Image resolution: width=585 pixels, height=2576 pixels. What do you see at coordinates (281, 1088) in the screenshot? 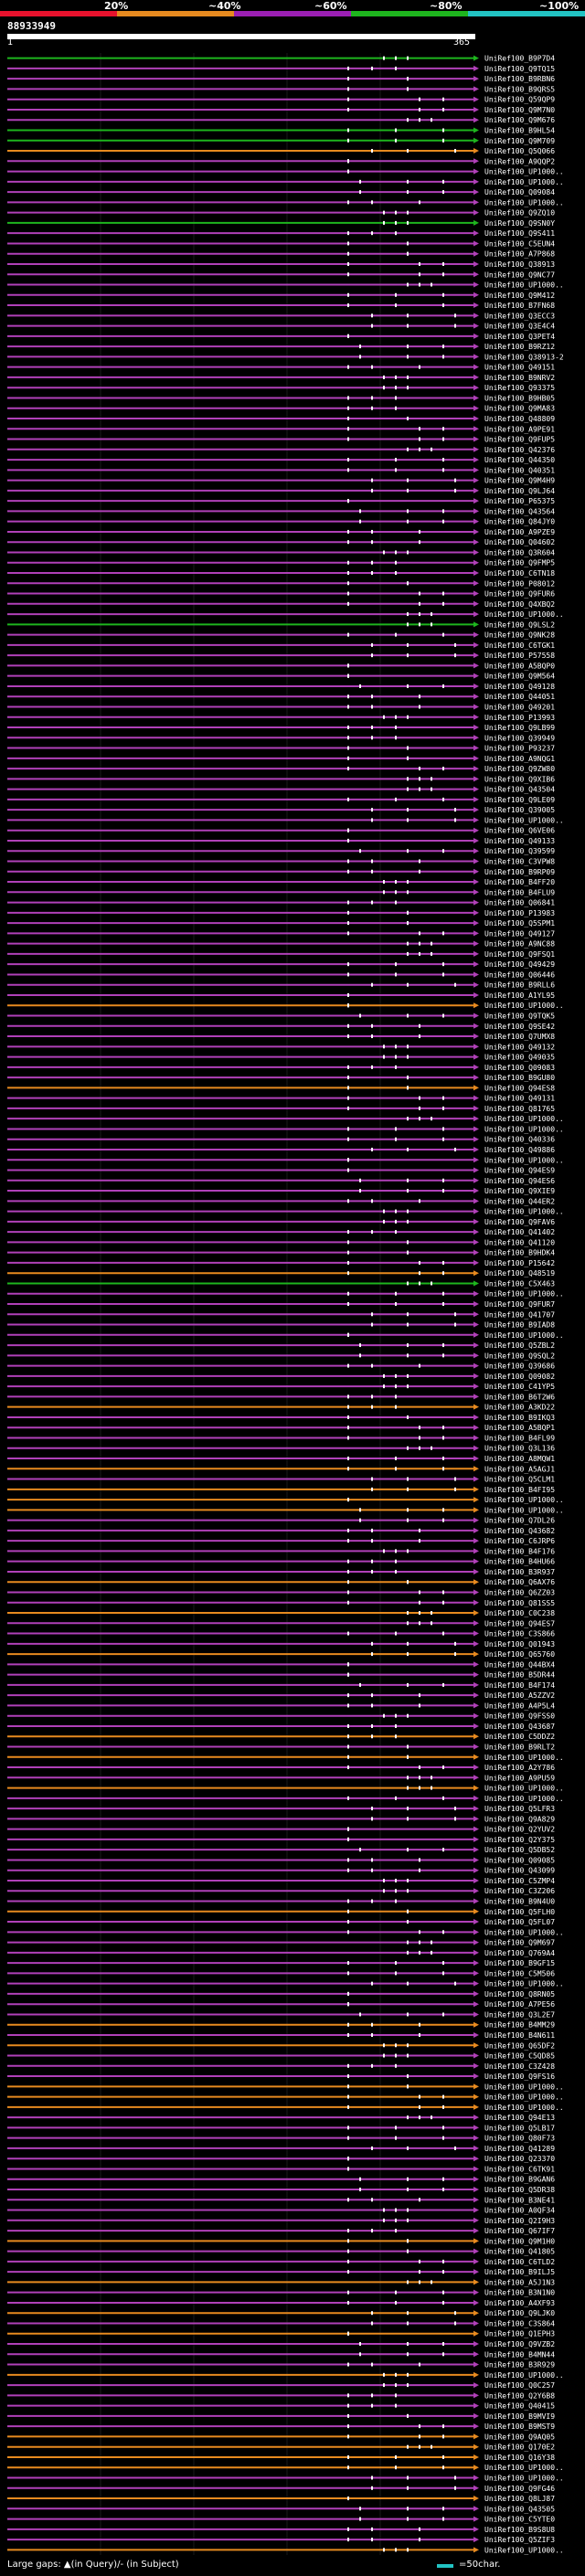
I see `hit-row: UniRef100_Q94ES8` at bounding box center [281, 1088].